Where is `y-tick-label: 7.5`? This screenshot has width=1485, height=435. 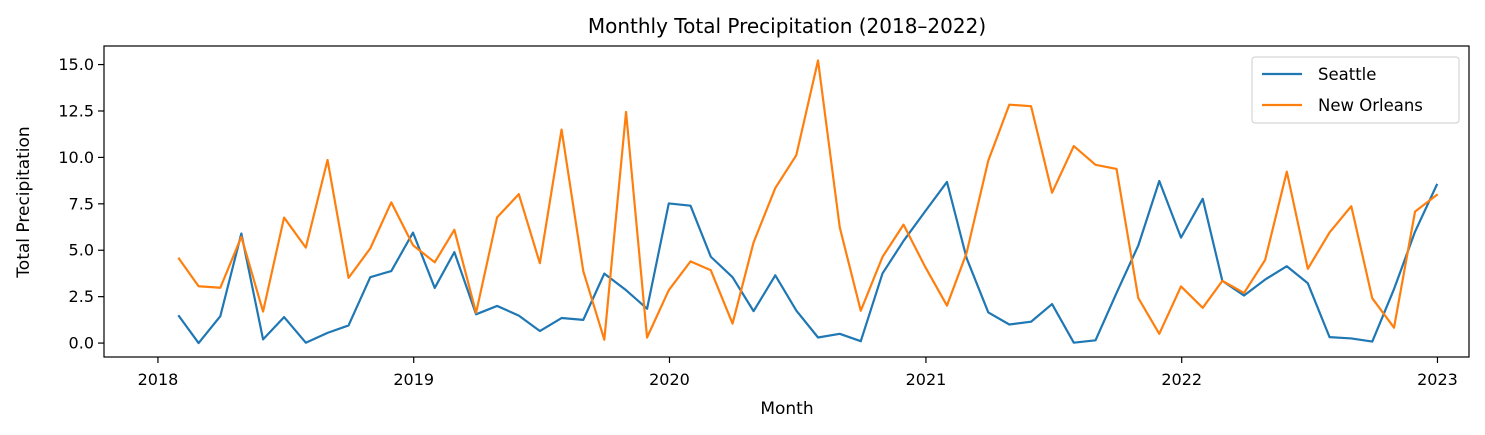
y-tick-label: 7.5 is located at coordinates (81, 203).